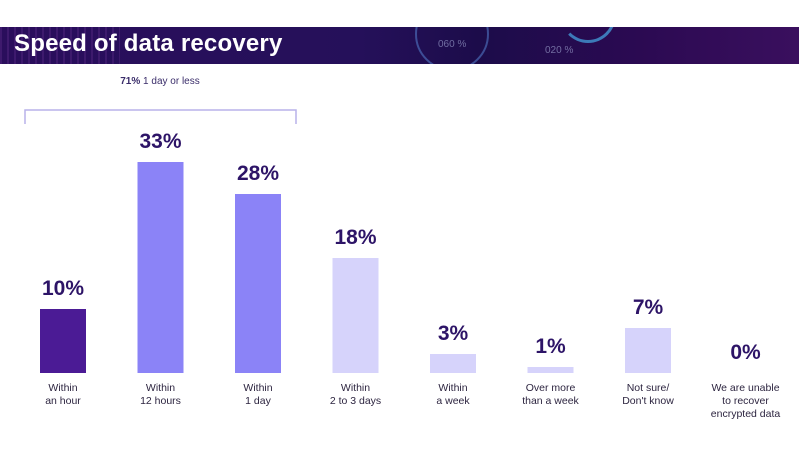  What do you see at coordinates (258, 283) in the screenshot?
I see `bar-within-1-day` at bounding box center [258, 283].